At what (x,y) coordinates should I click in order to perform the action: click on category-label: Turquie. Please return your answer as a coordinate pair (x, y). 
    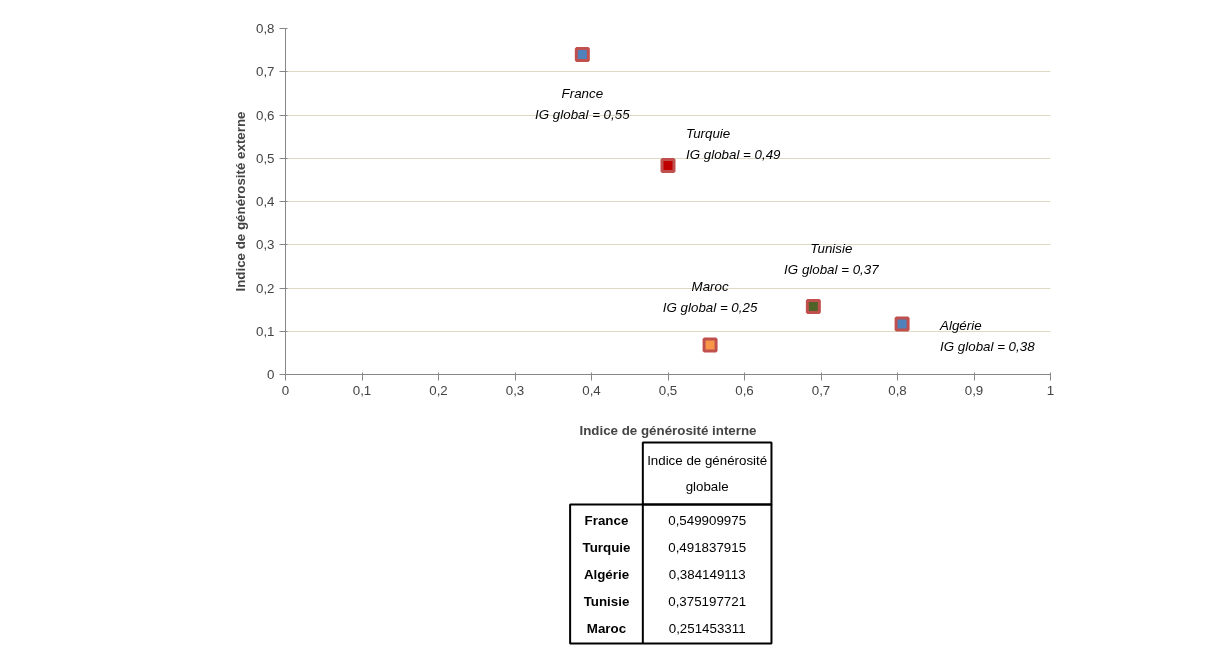
    Looking at the image, I should click on (606, 547).